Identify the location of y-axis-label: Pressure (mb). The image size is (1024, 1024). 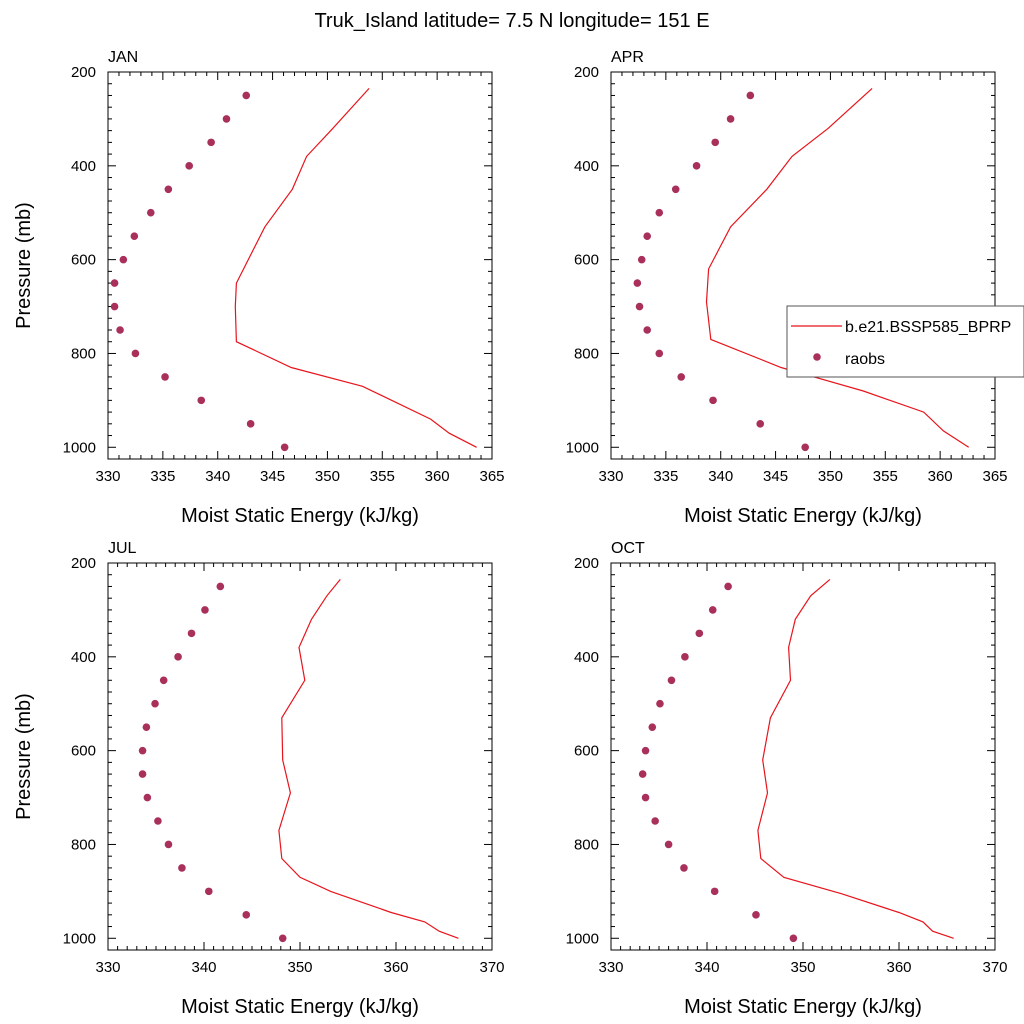
(24, 265).